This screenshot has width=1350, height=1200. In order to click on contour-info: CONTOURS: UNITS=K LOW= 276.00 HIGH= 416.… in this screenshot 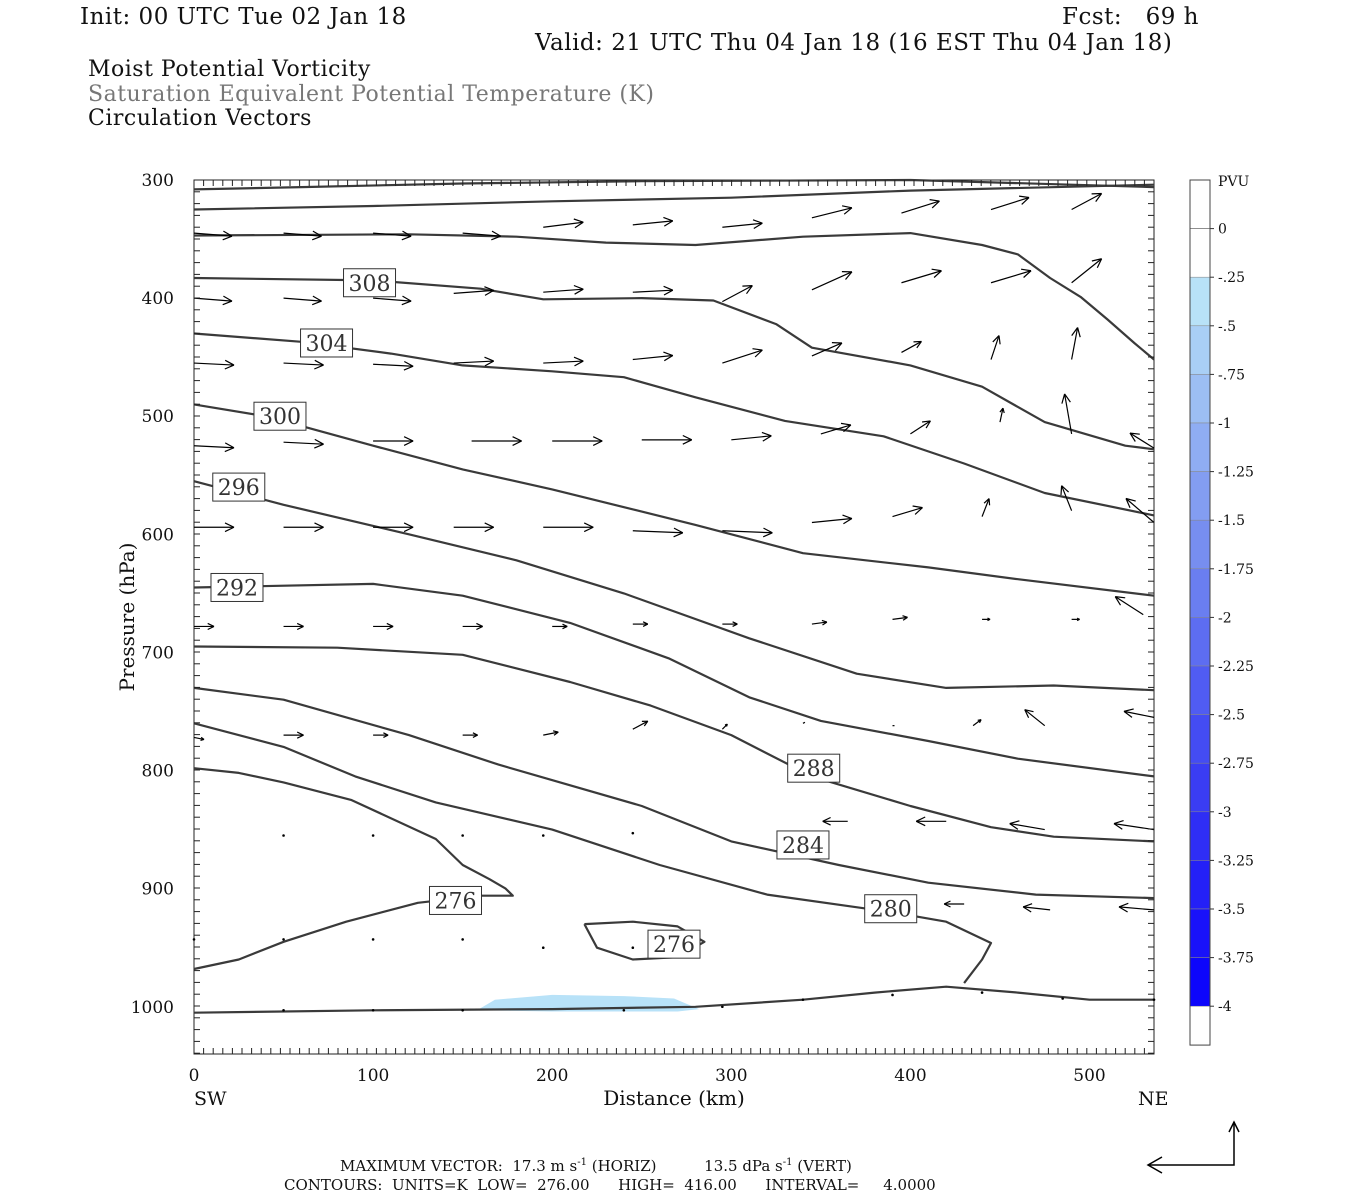, I will do `click(610, 1185)`.